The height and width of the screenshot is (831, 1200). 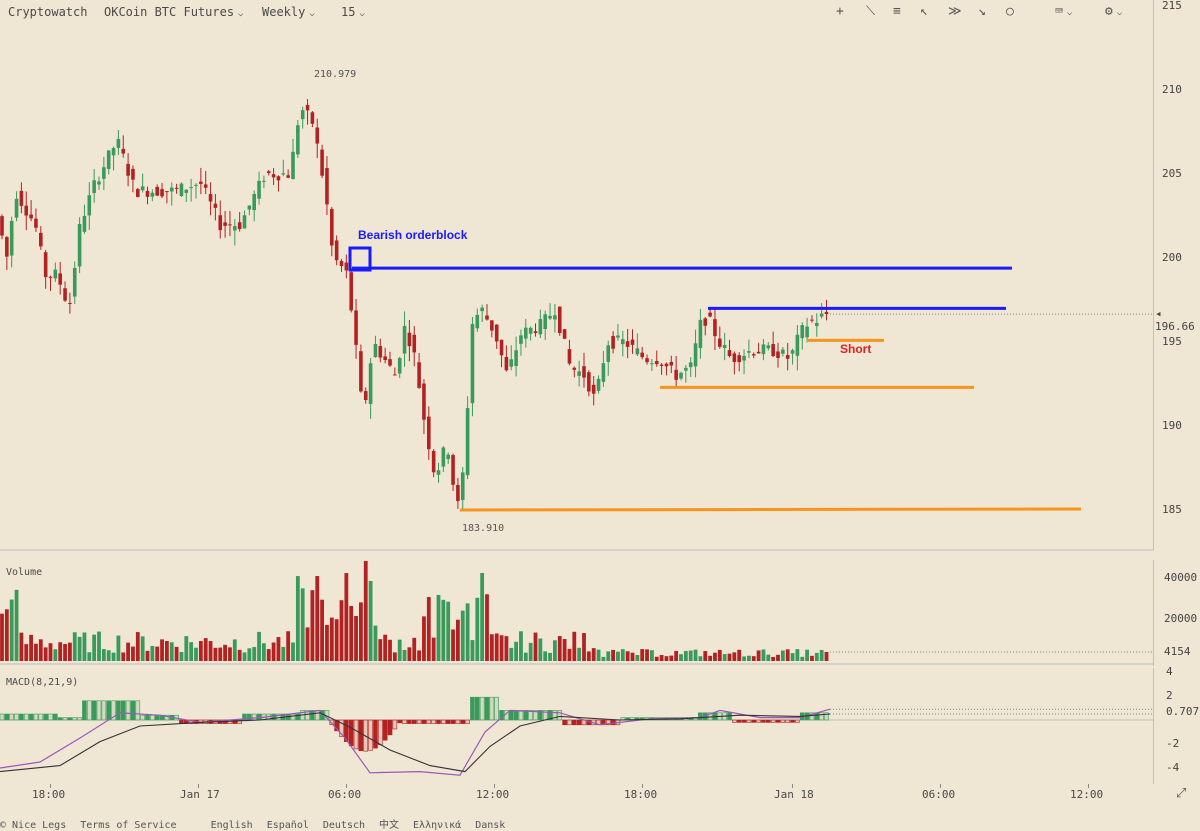 What do you see at coordinates (897, 11) in the screenshot?
I see `horizontal-lines-tool-icon: ≡` at bounding box center [897, 11].